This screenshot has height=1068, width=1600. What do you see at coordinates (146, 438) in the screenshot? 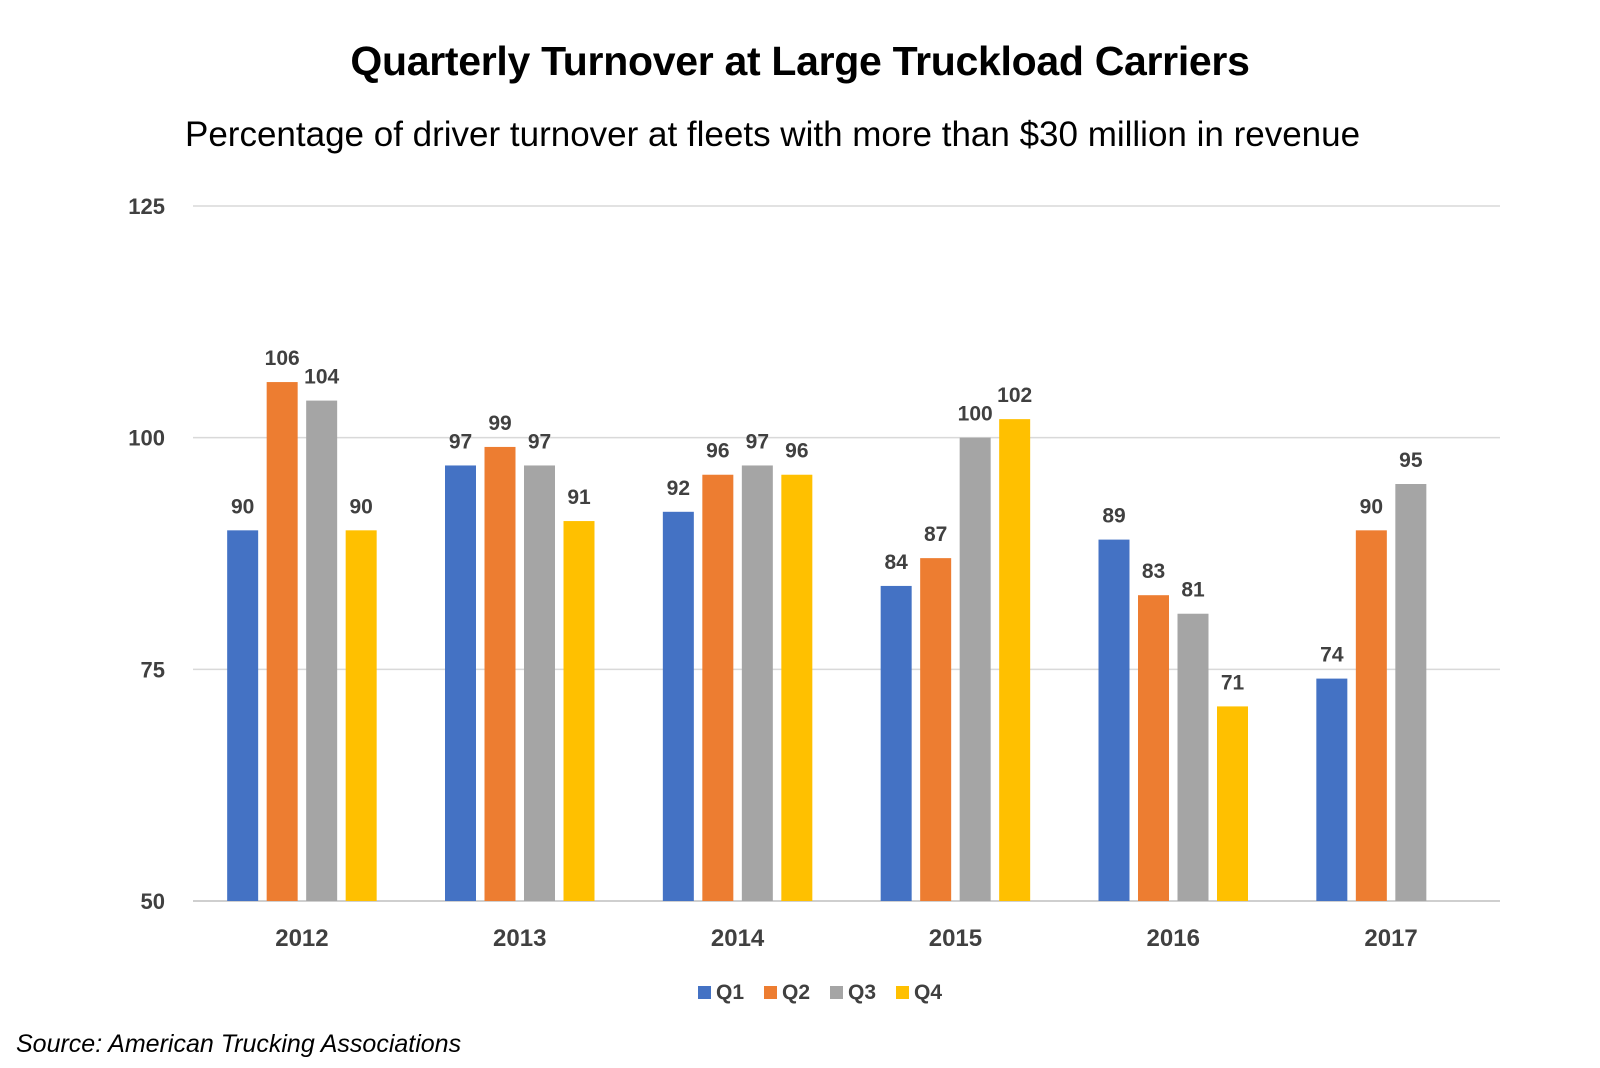
I see `y-tick-label: 100` at bounding box center [146, 438].